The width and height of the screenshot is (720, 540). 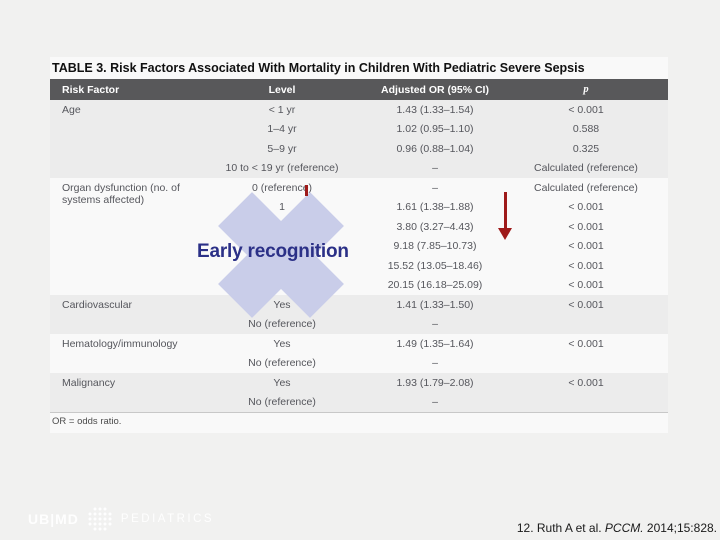 What do you see at coordinates (306, 190) in the screenshot?
I see `red-tick-mark` at bounding box center [306, 190].